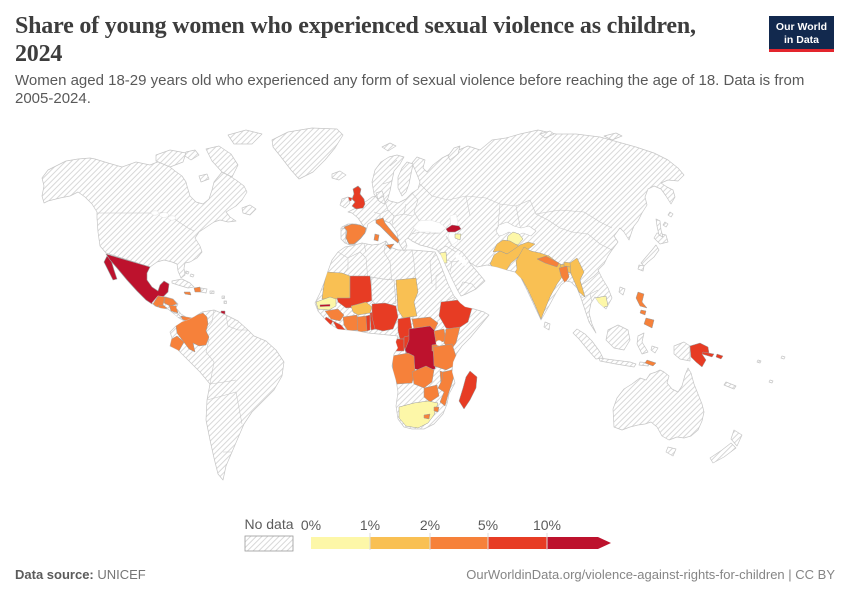  Describe the element at coordinates (370, 525) in the screenshot. I see `svg-text: 1%` at that location.